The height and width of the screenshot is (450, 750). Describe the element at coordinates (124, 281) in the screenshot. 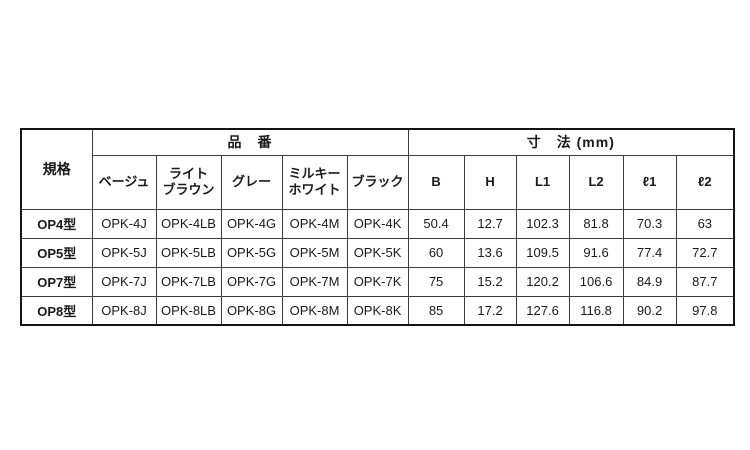

I see `part-number-cell: OPK-7J` at that location.